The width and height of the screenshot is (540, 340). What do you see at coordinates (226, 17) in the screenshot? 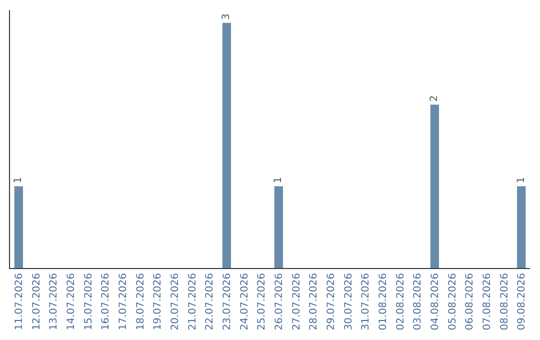
I see `data-label: 3` at bounding box center [226, 17].